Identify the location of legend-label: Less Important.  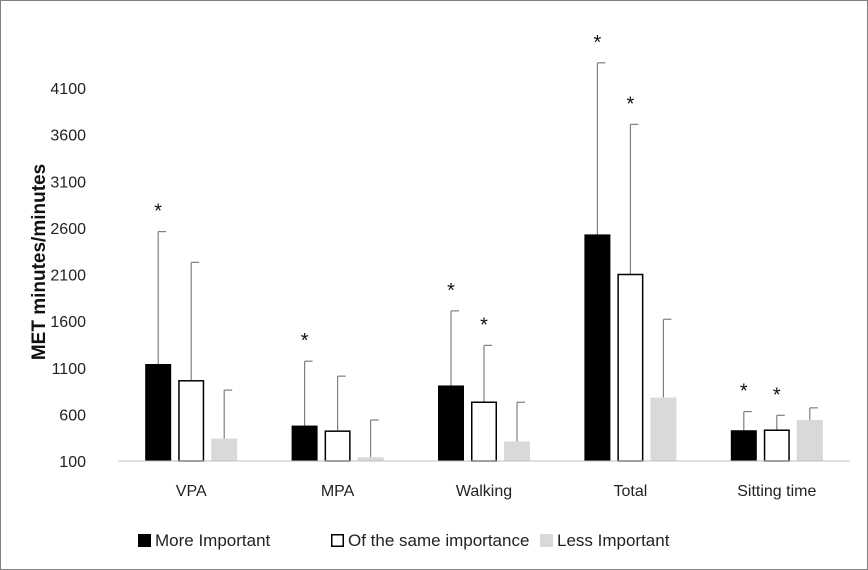
(613, 540).